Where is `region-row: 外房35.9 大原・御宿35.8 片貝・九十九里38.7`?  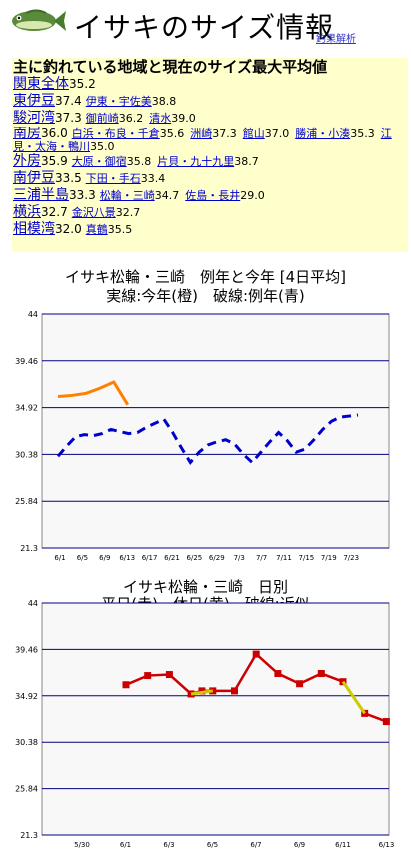 region-row: 外房35.9 大原・御宿35.8 片貝・九十九里38.7 is located at coordinates (210, 161).